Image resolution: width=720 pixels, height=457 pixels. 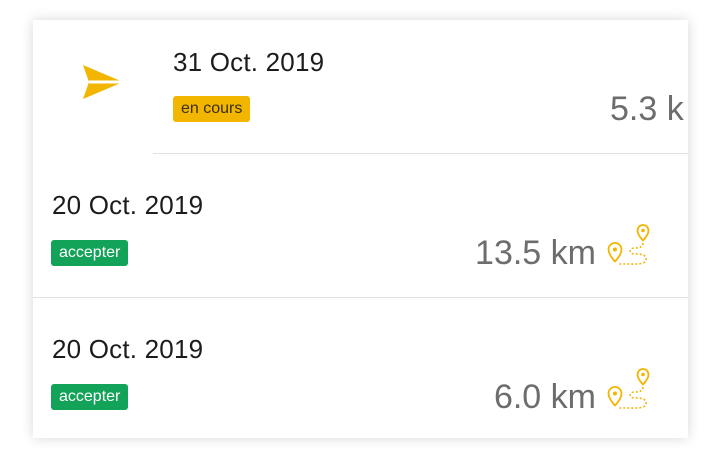 What do you see at coordinates (103, 82) in the screenshot?
I see `send-icon` at bounding box center [103, 82].